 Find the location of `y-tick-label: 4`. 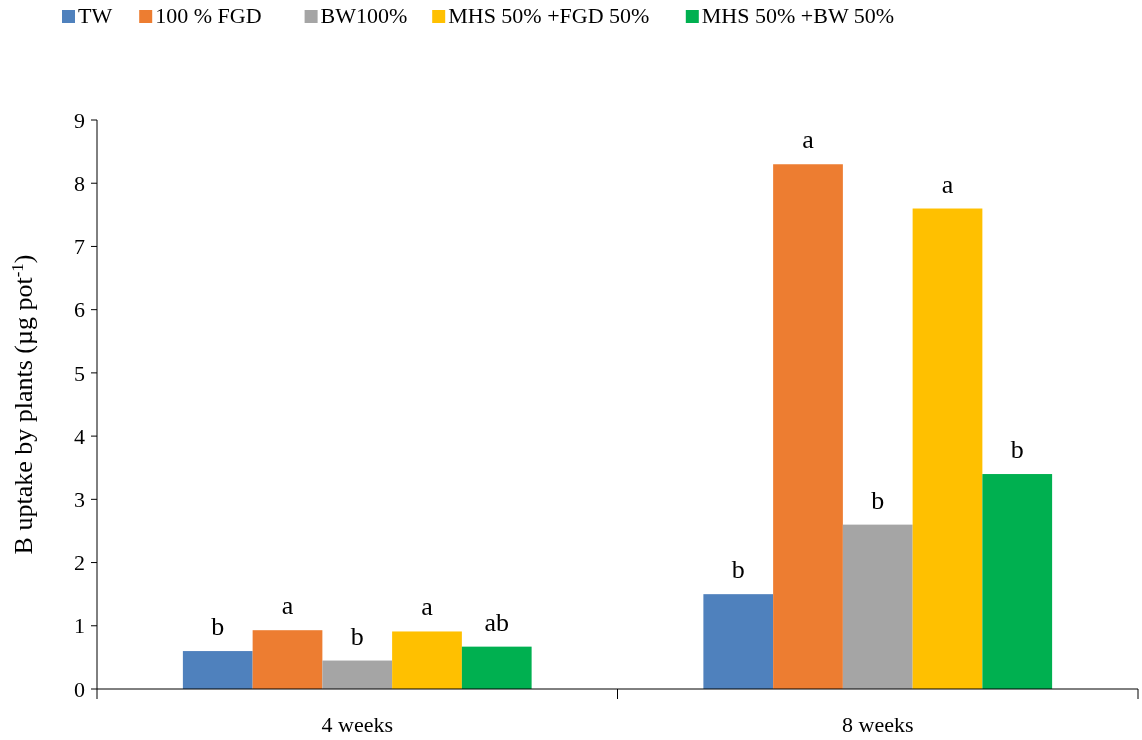

y-tick-label: 4 is located at coordinates (79, 436).